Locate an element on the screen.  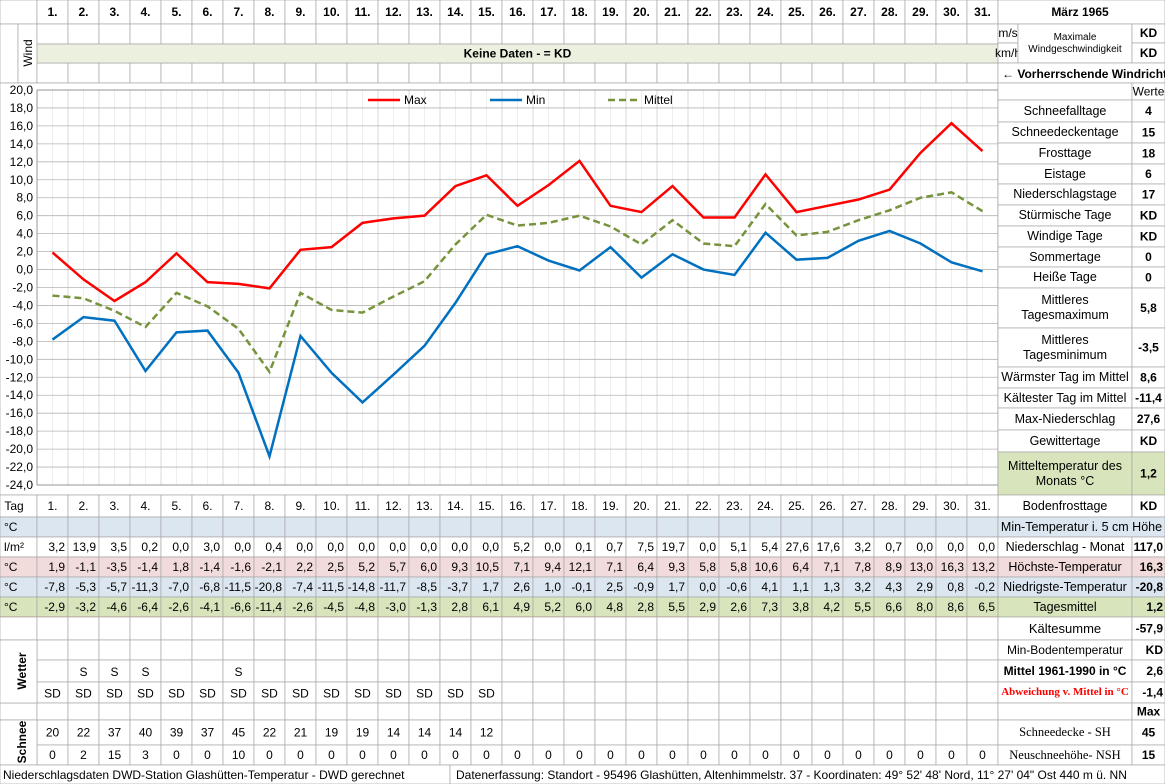
stat-label: Schneefalltage is located at coordinates (1065, 110).